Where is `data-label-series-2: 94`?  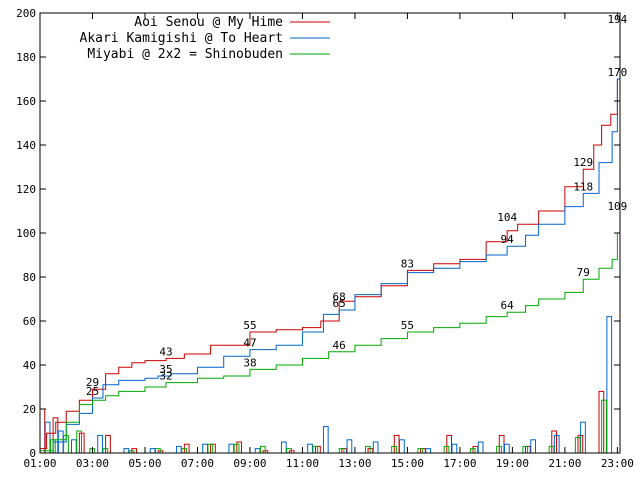
data-label-series-2: 94 is located at coordinates (508, 239).